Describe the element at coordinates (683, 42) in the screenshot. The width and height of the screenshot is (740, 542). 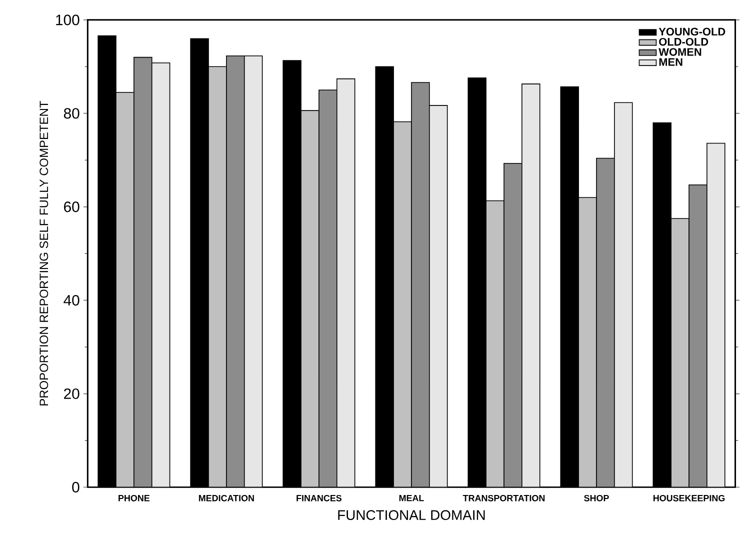
I see `legend-label: OLD-OLD` at that location.